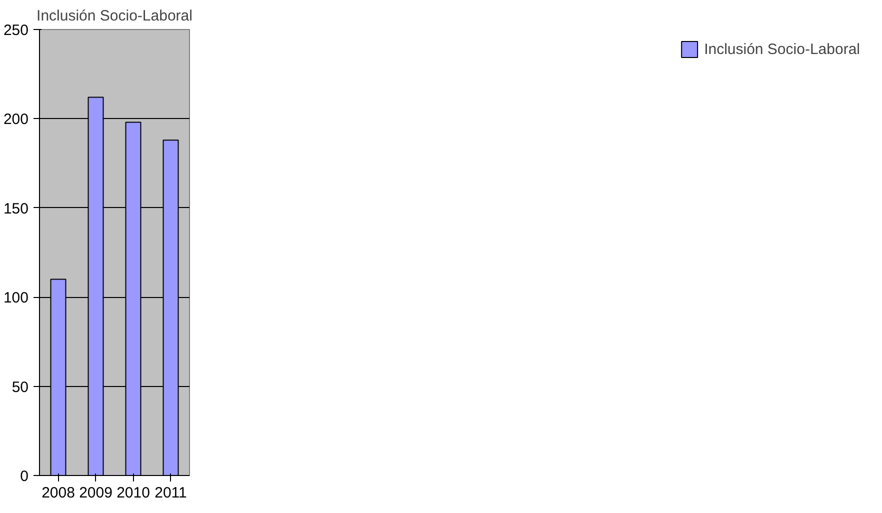 Image resolution: width=882 pixels, height=513 pixels. Describe the element at coordinates (16, 209) in the screenshot. I see `y-tick-label: 150` at that location.